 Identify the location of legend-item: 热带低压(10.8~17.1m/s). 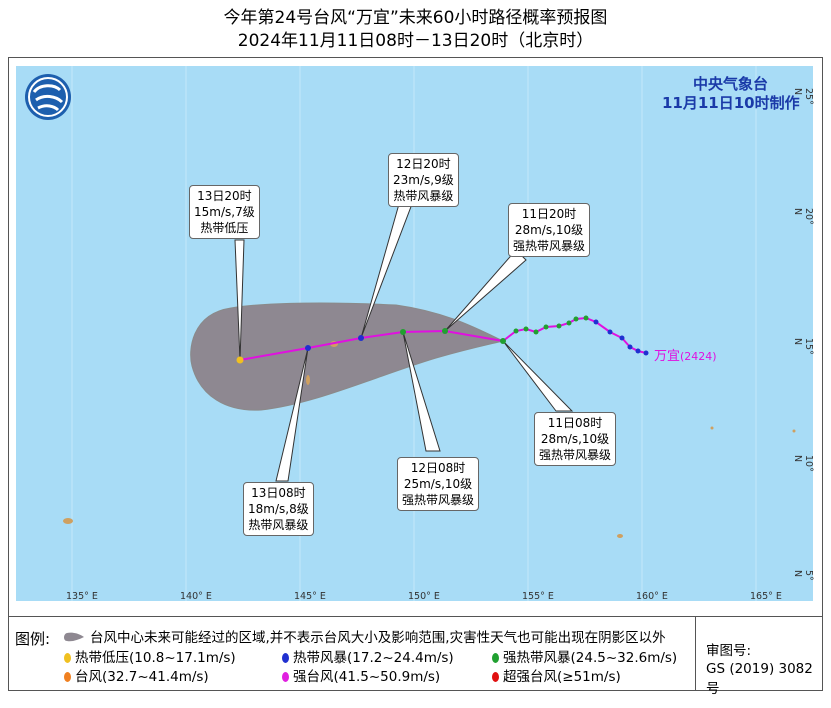
(150, 658).